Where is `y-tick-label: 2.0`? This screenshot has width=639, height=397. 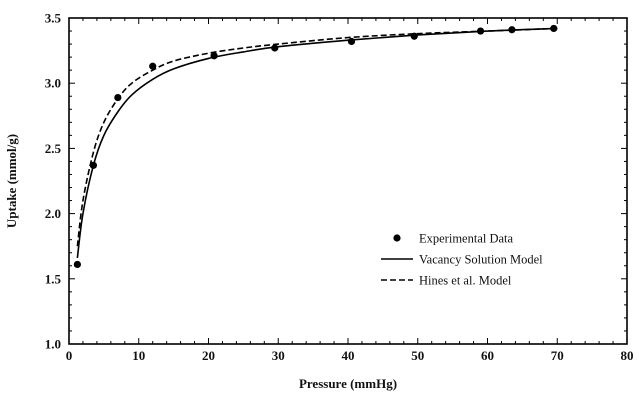
y-tick-label: 2.0 is located at coordinates (53, 213).